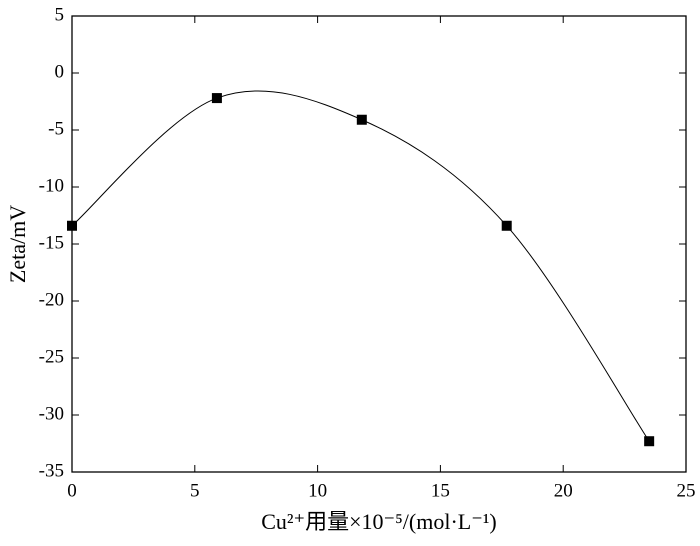  What do you see at coordinates (17, 244) in the screenshot?
I see `y-axis-label: Zeta/mV` at bounding box center [17, 244].